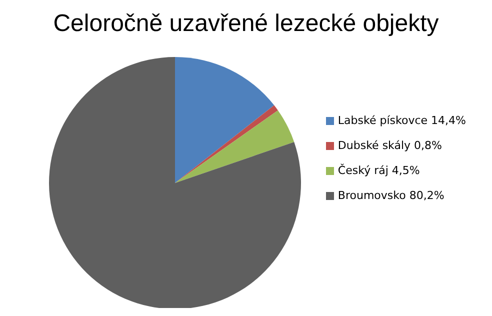  Describe the element at coordinates (391, 195) in the screenshot. I see `legend-label: Broumovsko 80,2%` at that location.